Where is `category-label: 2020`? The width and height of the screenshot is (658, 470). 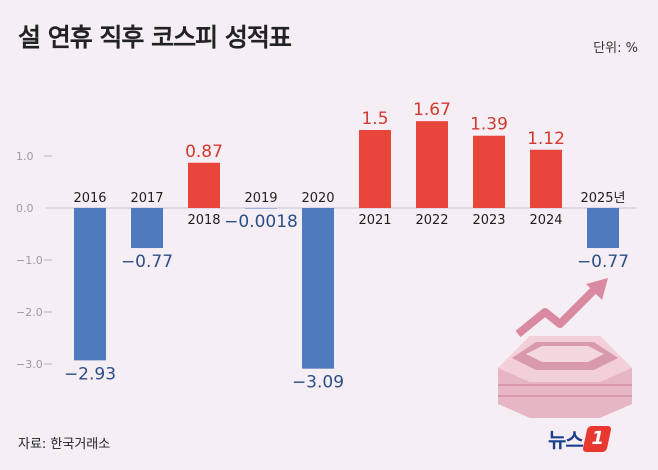 category-label: 2020 is located at coordinates (317, 198).